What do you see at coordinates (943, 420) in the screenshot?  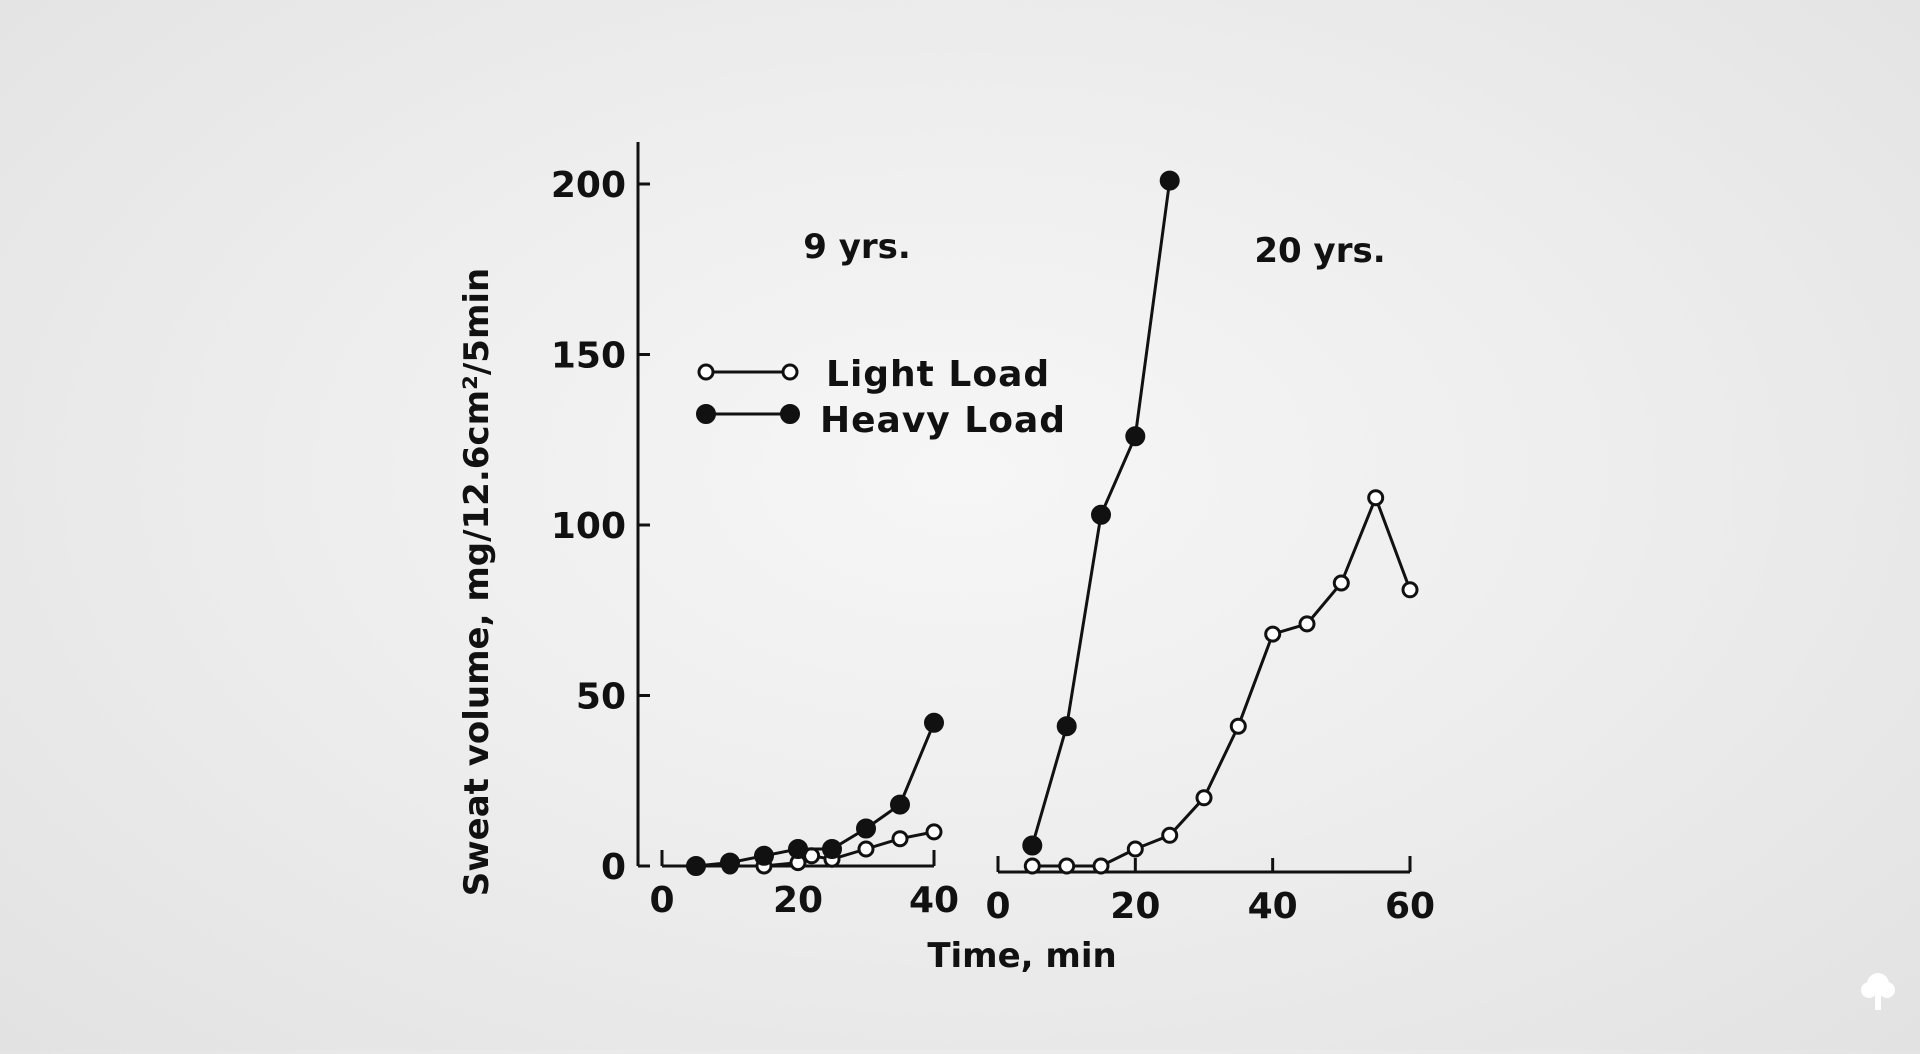 I see `legend-heavy-label: Heavy Load` at bounding box center [943, 420].